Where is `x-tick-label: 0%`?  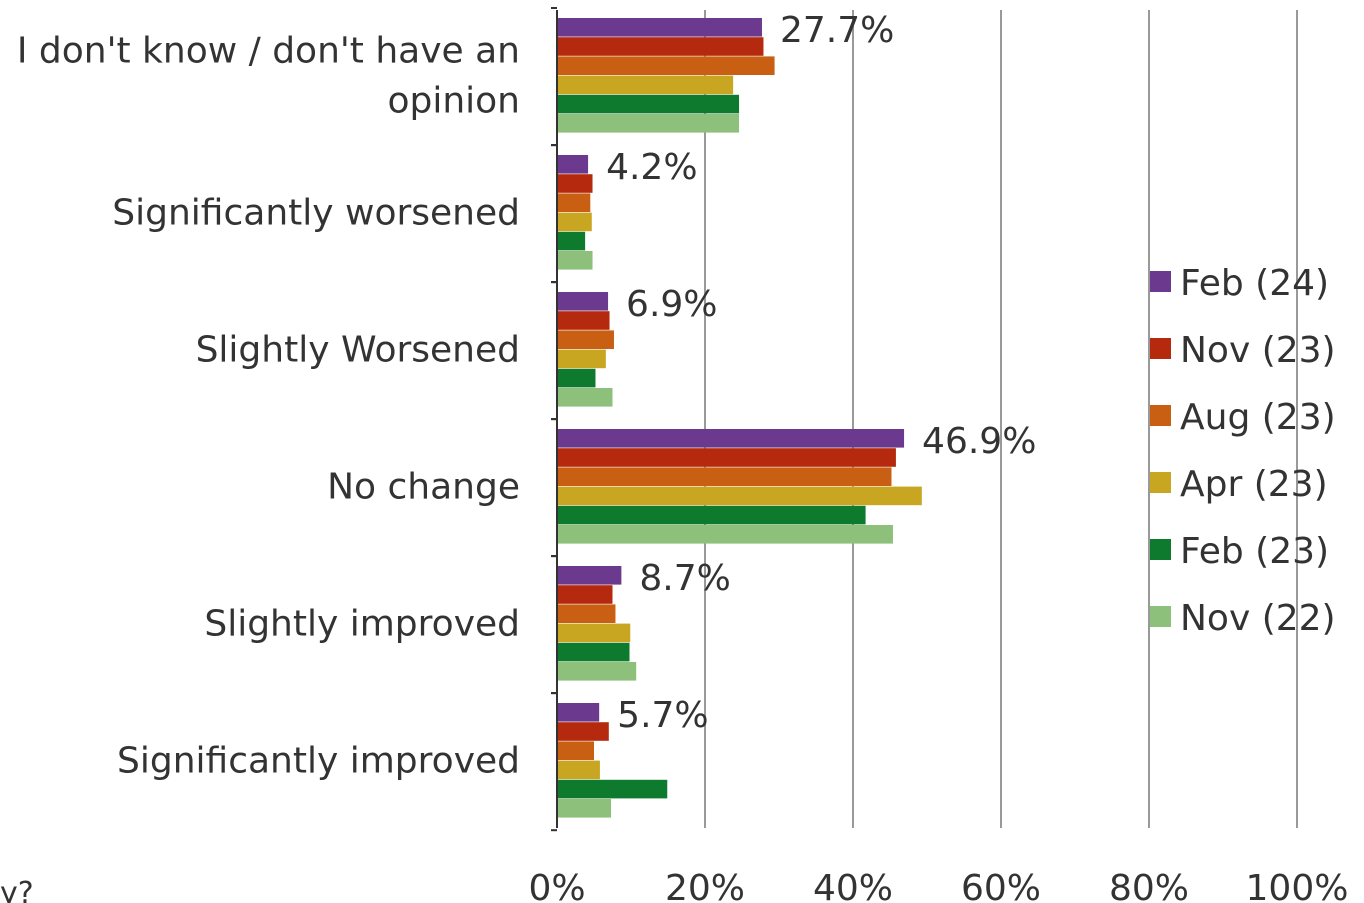 x-tick-label: 0% is located at coordinates (556, 885).